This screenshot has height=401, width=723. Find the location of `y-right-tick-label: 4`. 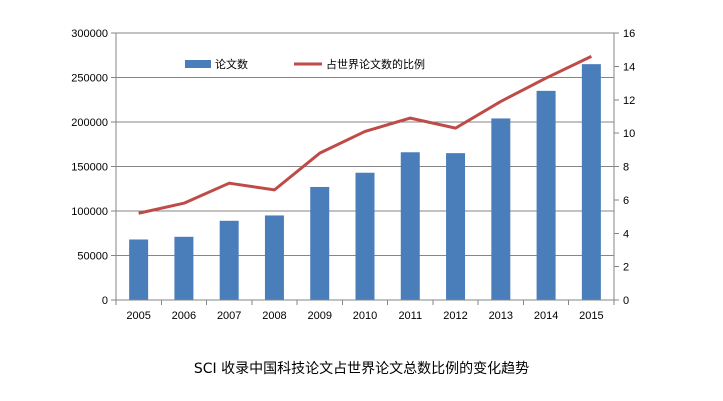

y-right-tick-label: 4 is located at coordinates (626, 234).